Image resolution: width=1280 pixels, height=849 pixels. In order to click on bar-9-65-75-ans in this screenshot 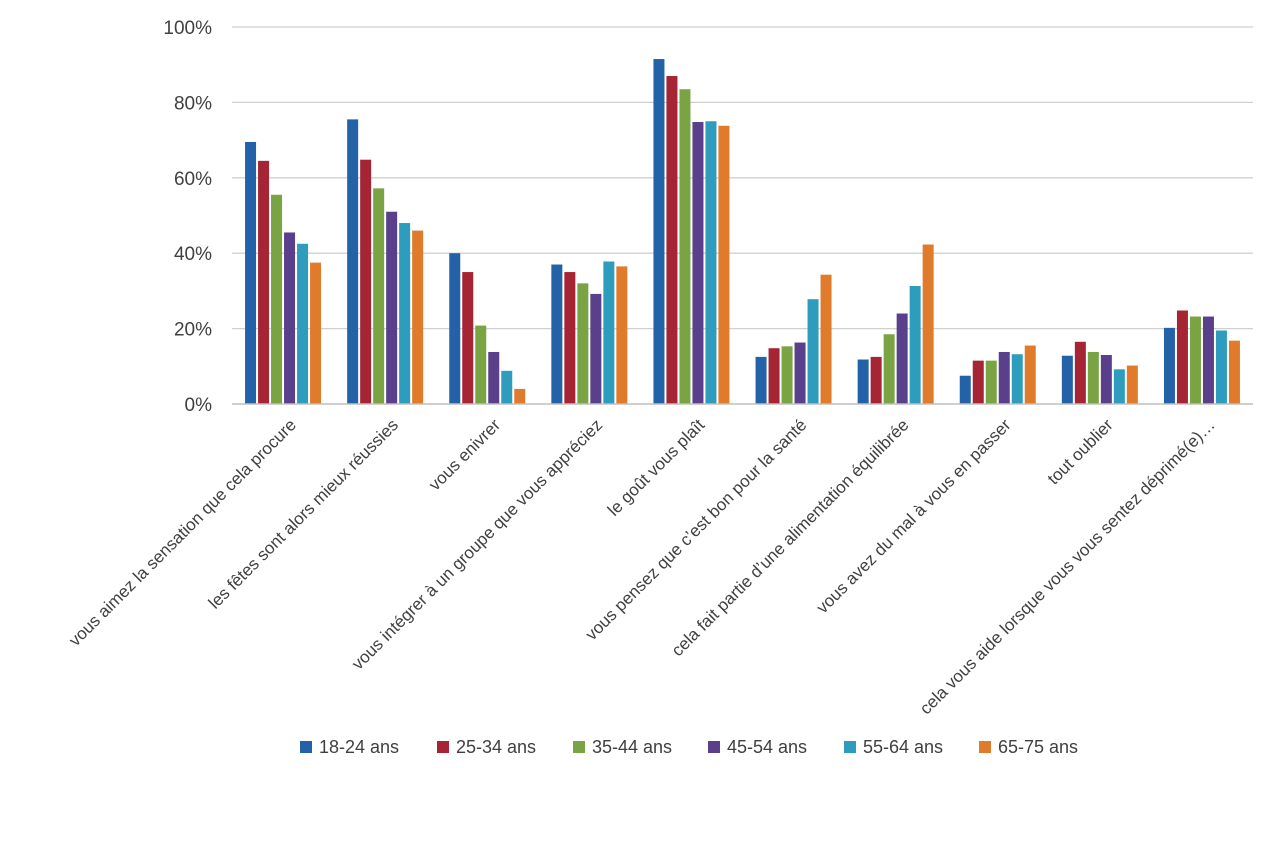, I will do `click(1132, 384)`.